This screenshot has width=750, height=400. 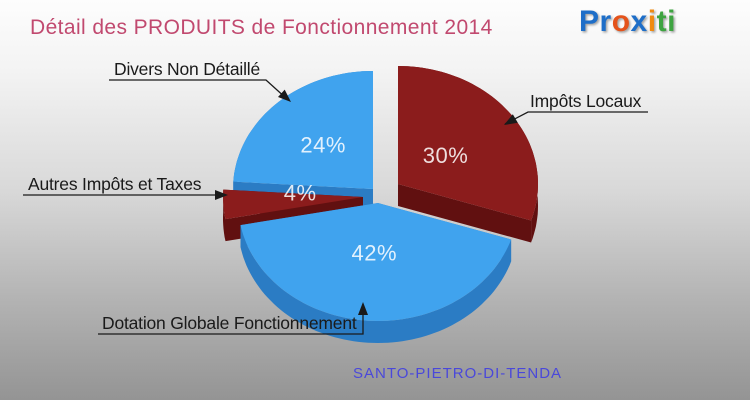 What do you see at coordinates (621, 21) in the screenshot?
I see `logo-letter: o` at bounding box center [621, 21].